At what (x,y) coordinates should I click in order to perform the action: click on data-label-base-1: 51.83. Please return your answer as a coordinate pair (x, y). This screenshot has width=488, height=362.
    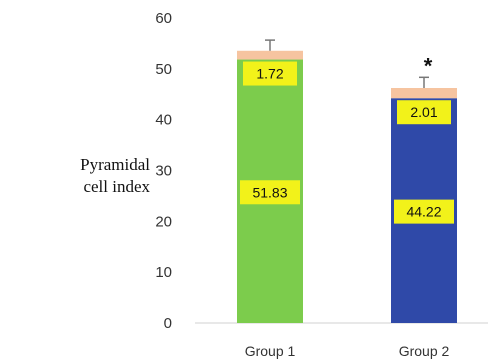
    Looking at the image, I should click on (269, 192).